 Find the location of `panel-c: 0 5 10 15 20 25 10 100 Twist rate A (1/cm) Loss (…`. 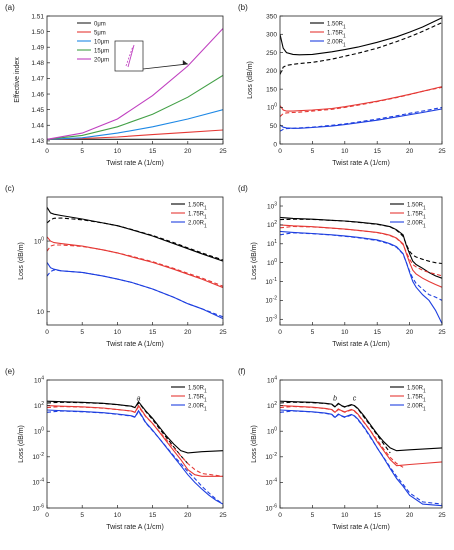

panel-c: 0 5 10 15 20 25 10 100 Twist rate A (1/cm) Loss (… is located at coordinates (116, 266).